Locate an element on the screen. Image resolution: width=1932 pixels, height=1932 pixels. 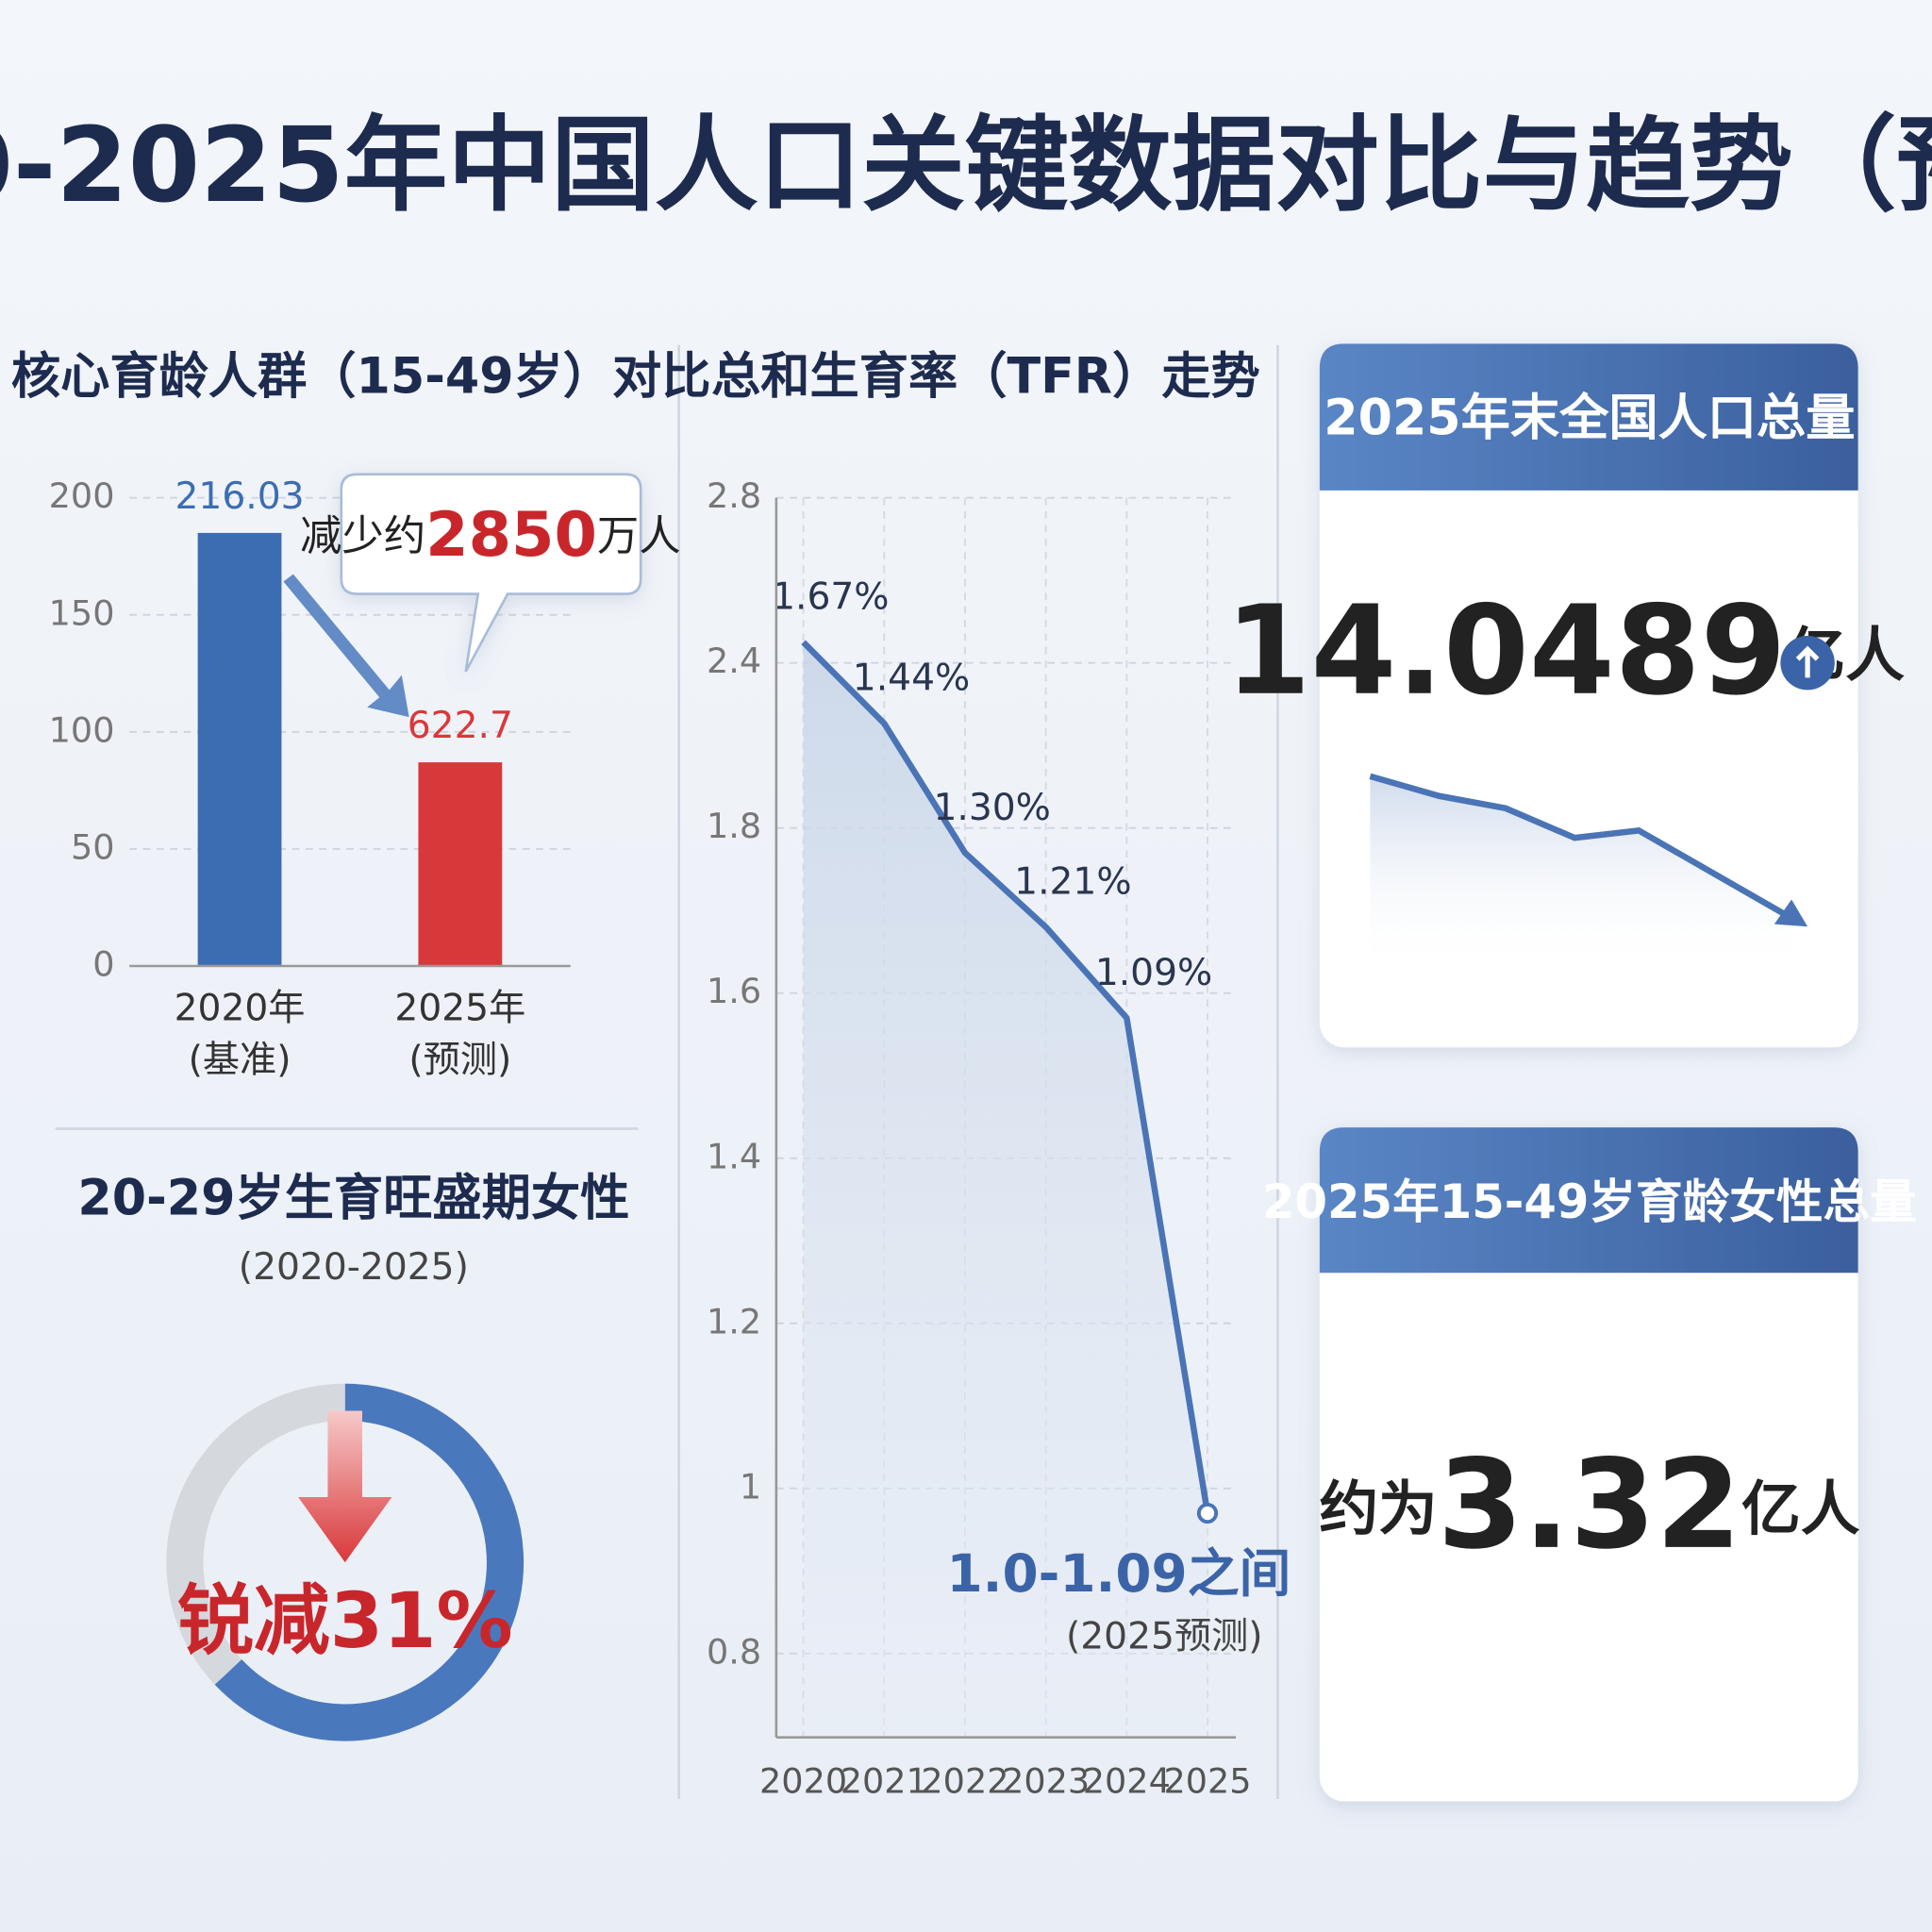
annotation: 1.0-1.09之间 is located at coordinates (1118, 1574).